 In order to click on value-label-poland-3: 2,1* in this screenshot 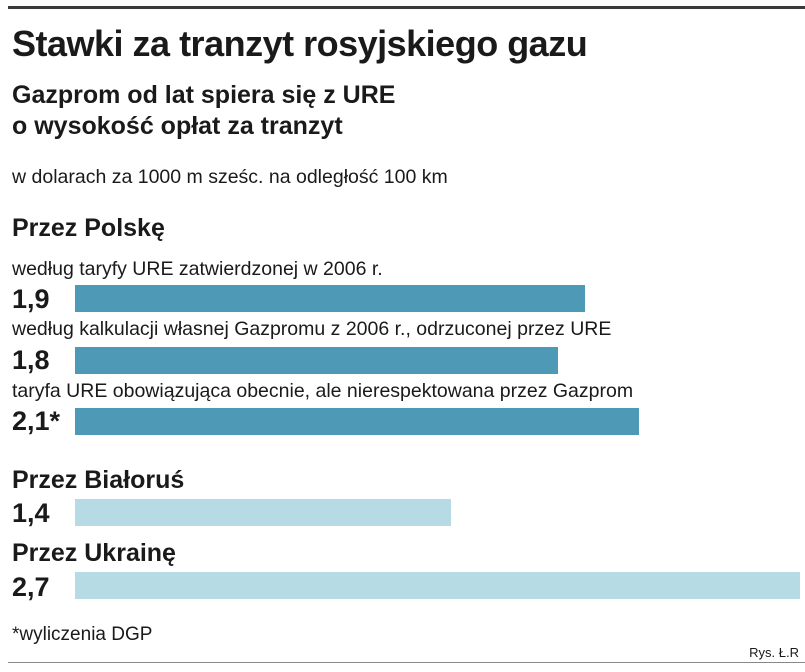, I will do `click(36, 421)`.